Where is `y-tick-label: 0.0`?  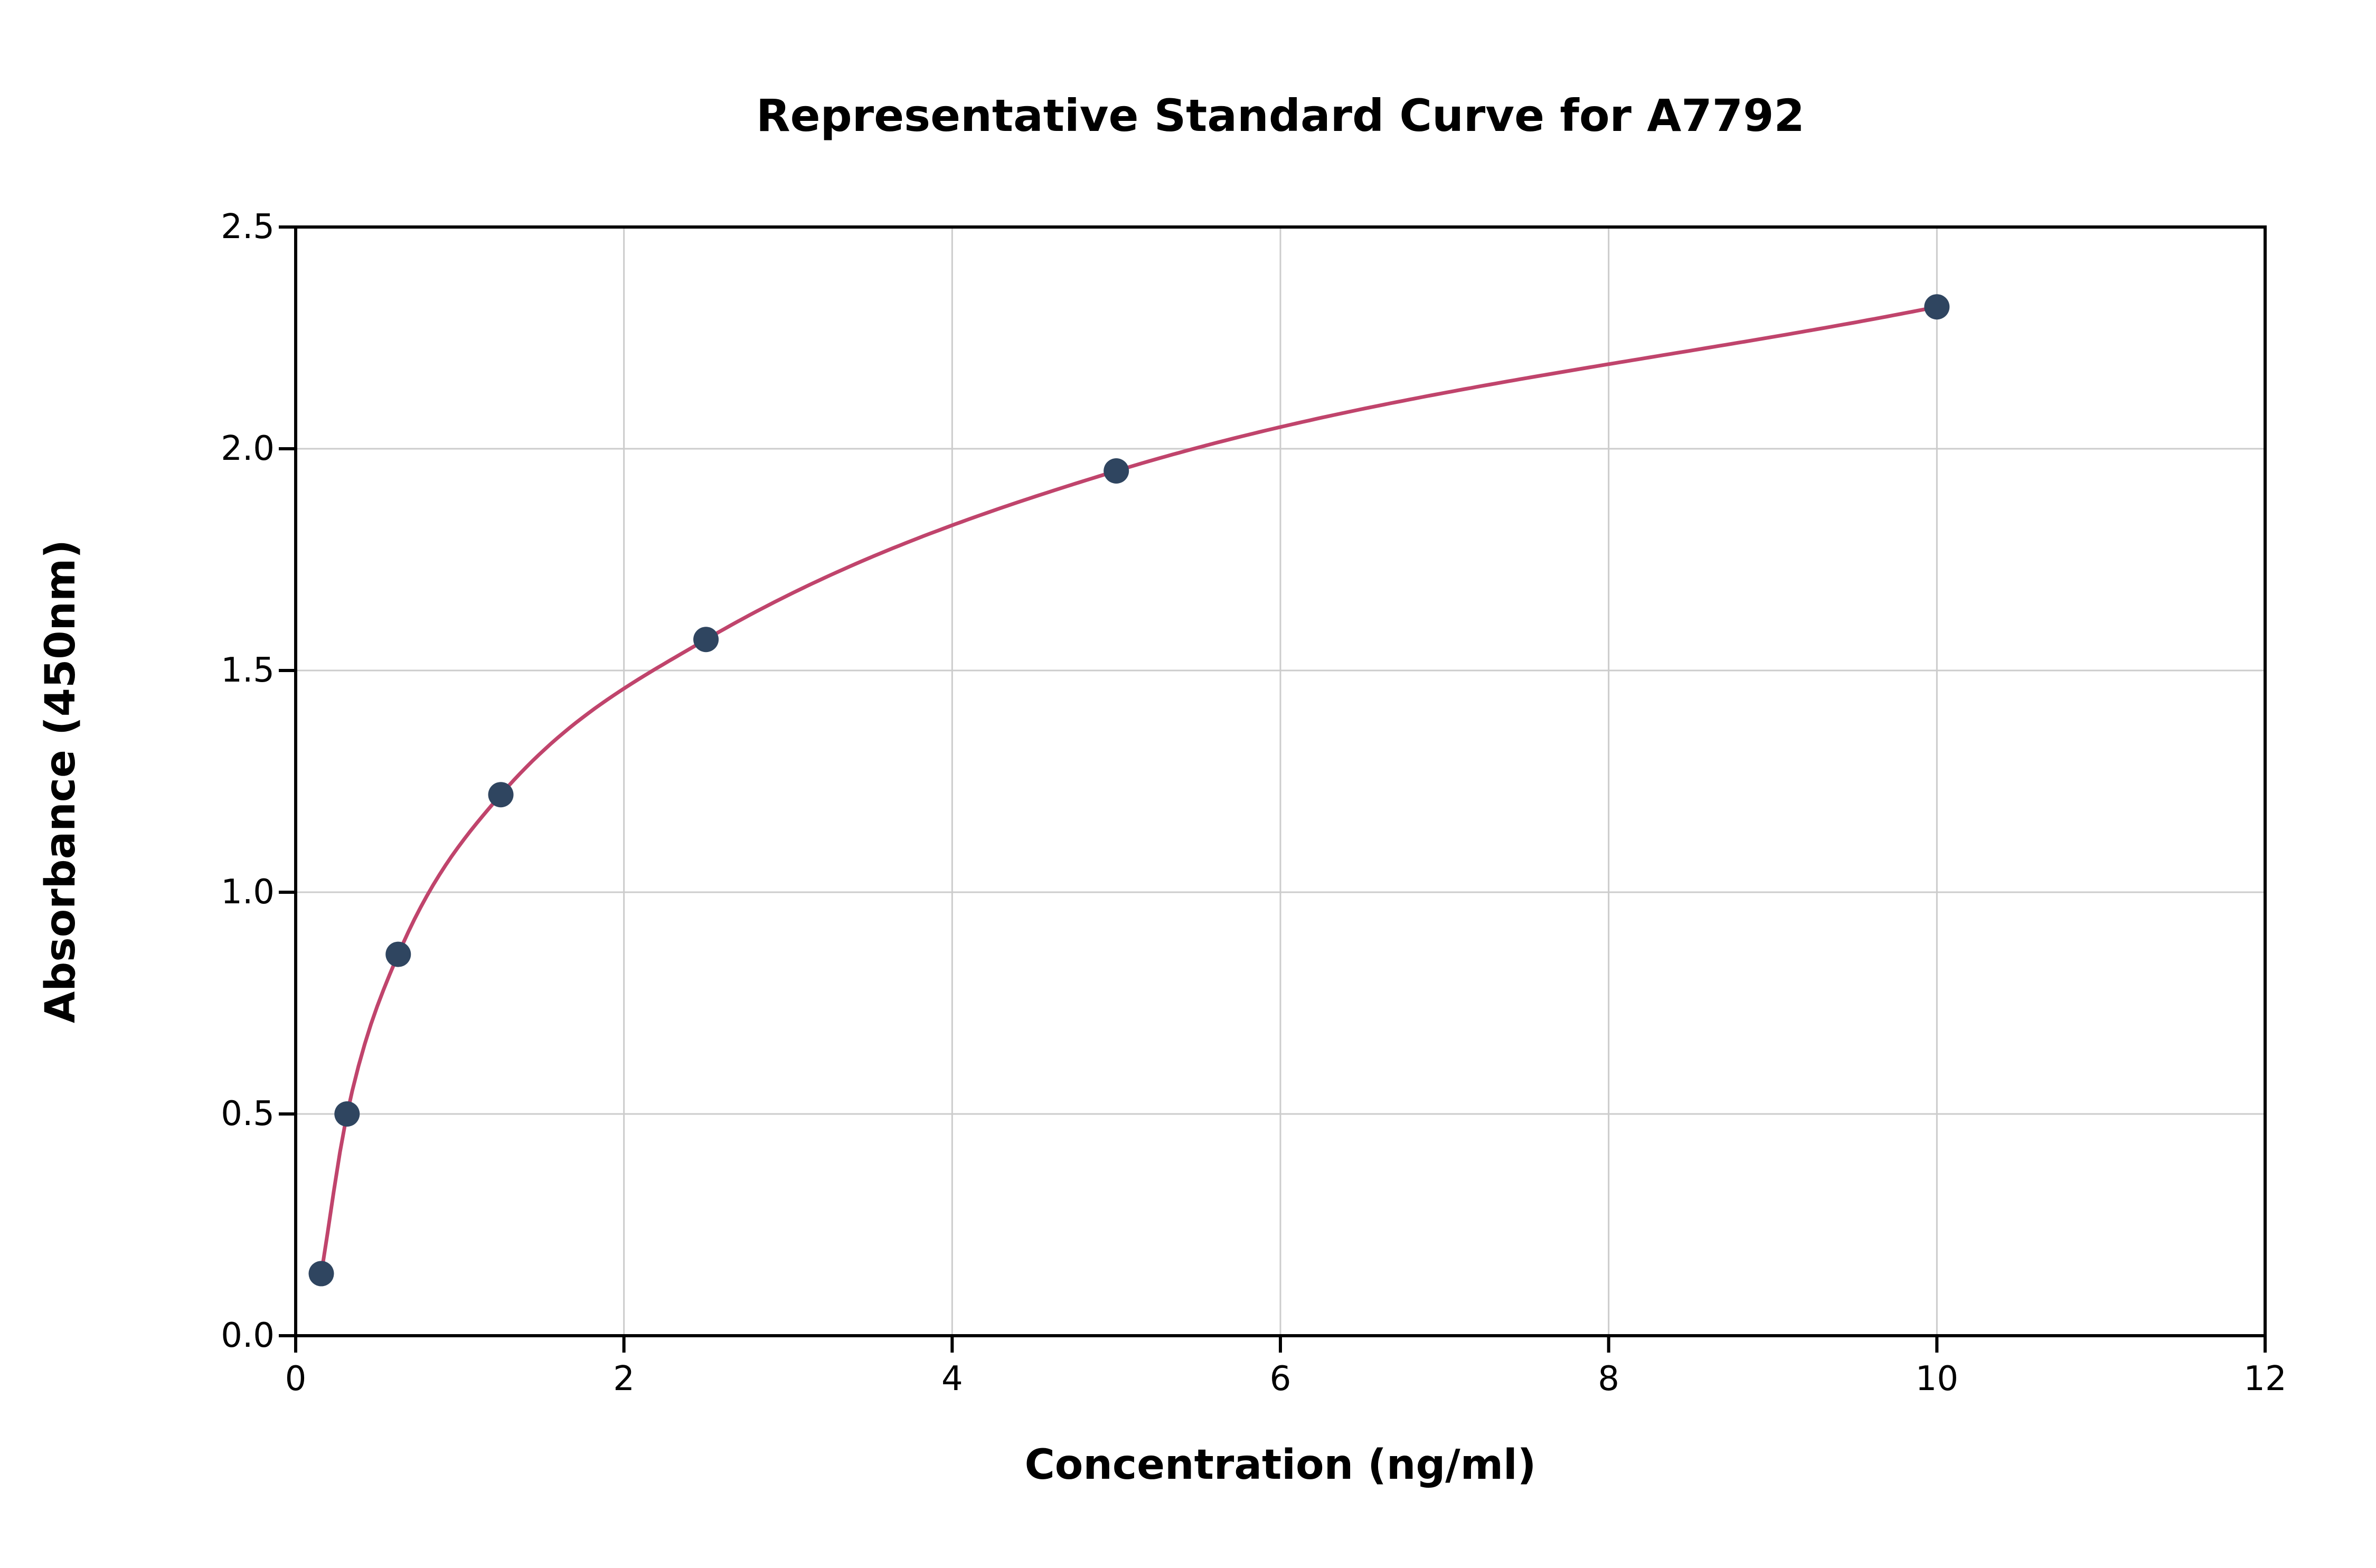 y-tick-label: 0.0 is located at coordinates (248, 1335).